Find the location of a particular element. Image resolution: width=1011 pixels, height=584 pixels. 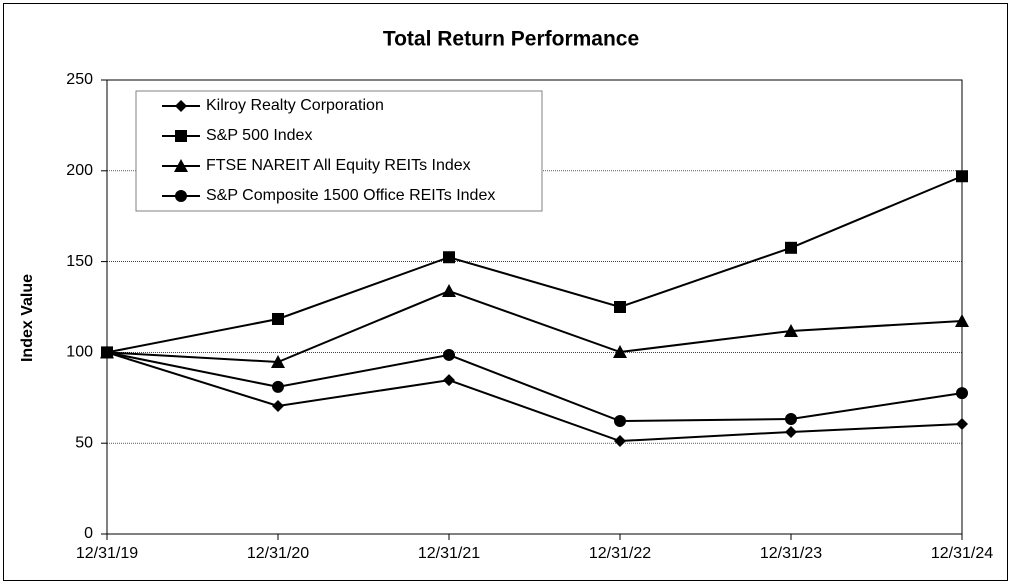

x-tick-label: 12/31/20 is located at coordinates (278, 553).